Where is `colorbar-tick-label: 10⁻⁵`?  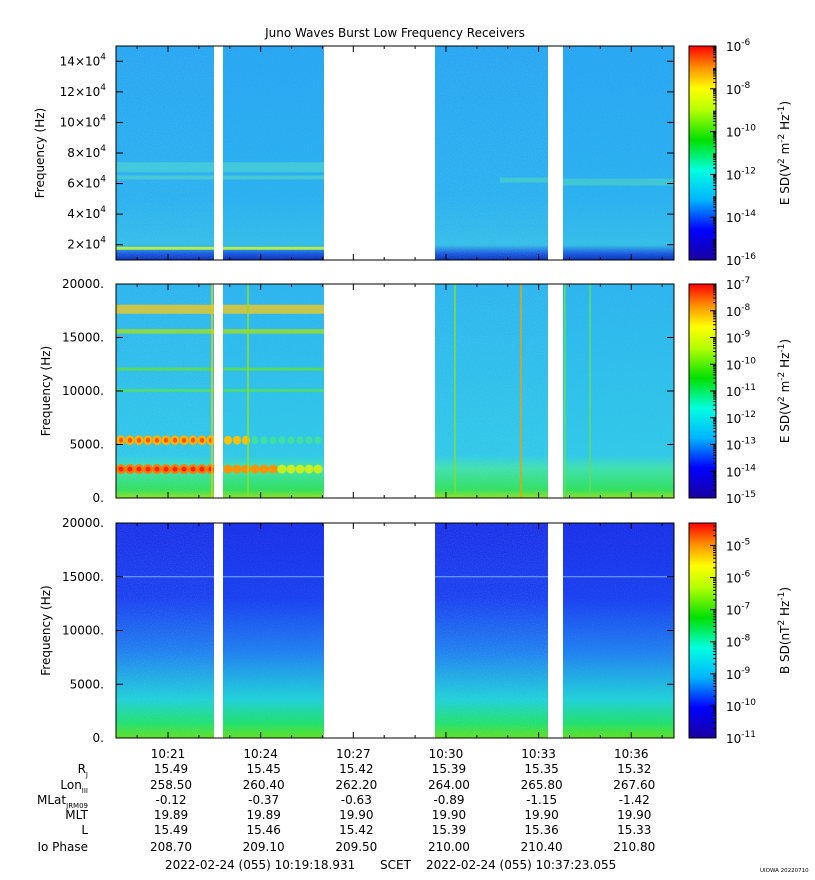
colorbar-tick-label: 10⁻⁵ is located at coordinates (738, 545).